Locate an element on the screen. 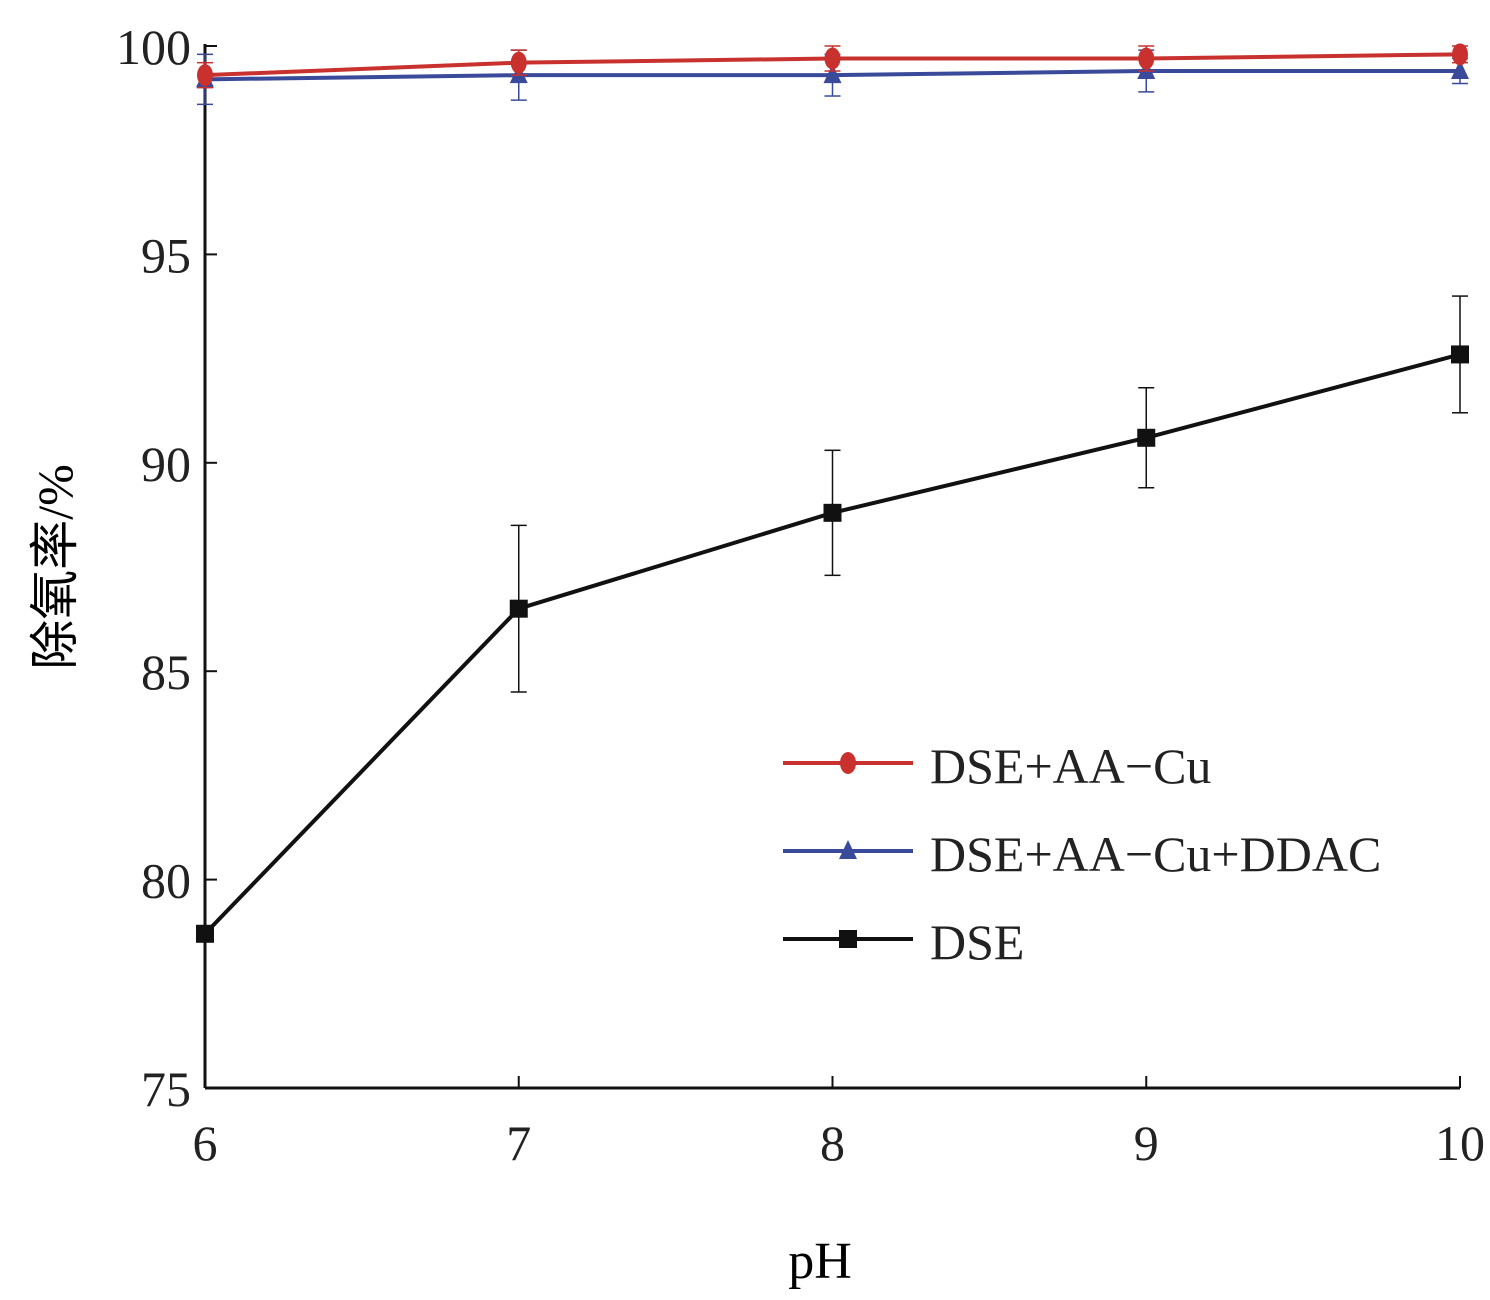  y-tick-label: 75 is located at coordinates (166, 1089).